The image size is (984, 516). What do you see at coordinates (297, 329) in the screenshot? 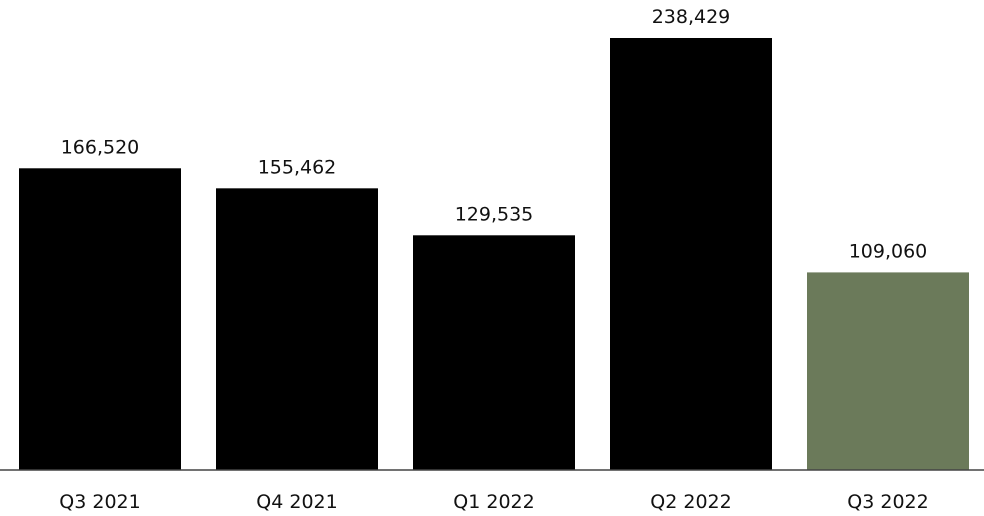
I see `bar-q4-2021` at bounding box center [297, 329].